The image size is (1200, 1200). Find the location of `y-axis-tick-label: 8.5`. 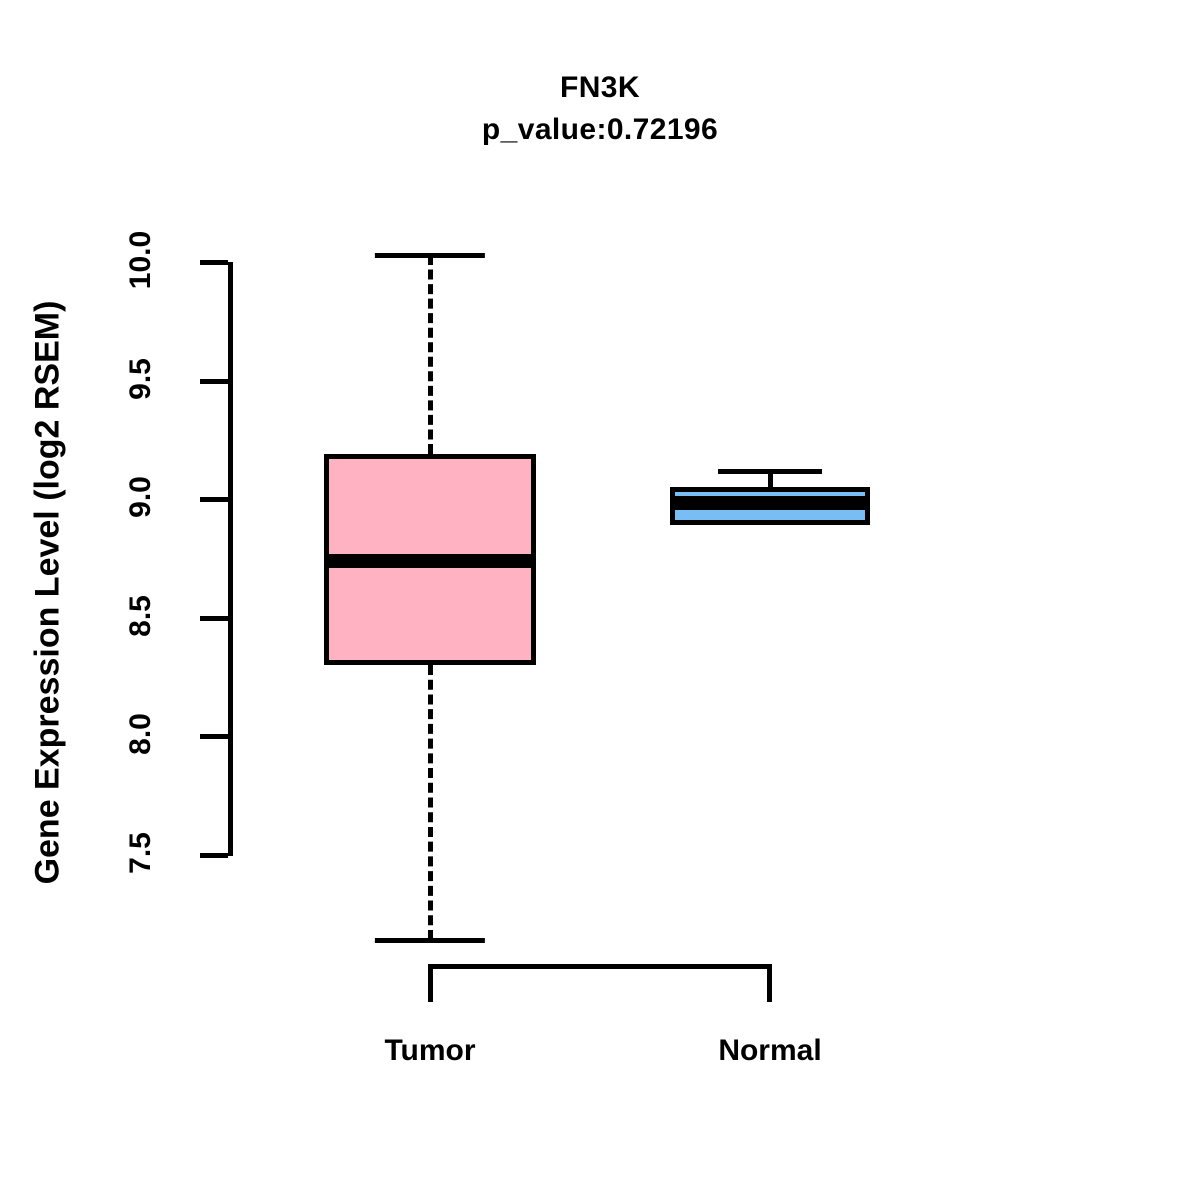

y-axis-tick-label: 8.5 is located at coordinates (140, 615).